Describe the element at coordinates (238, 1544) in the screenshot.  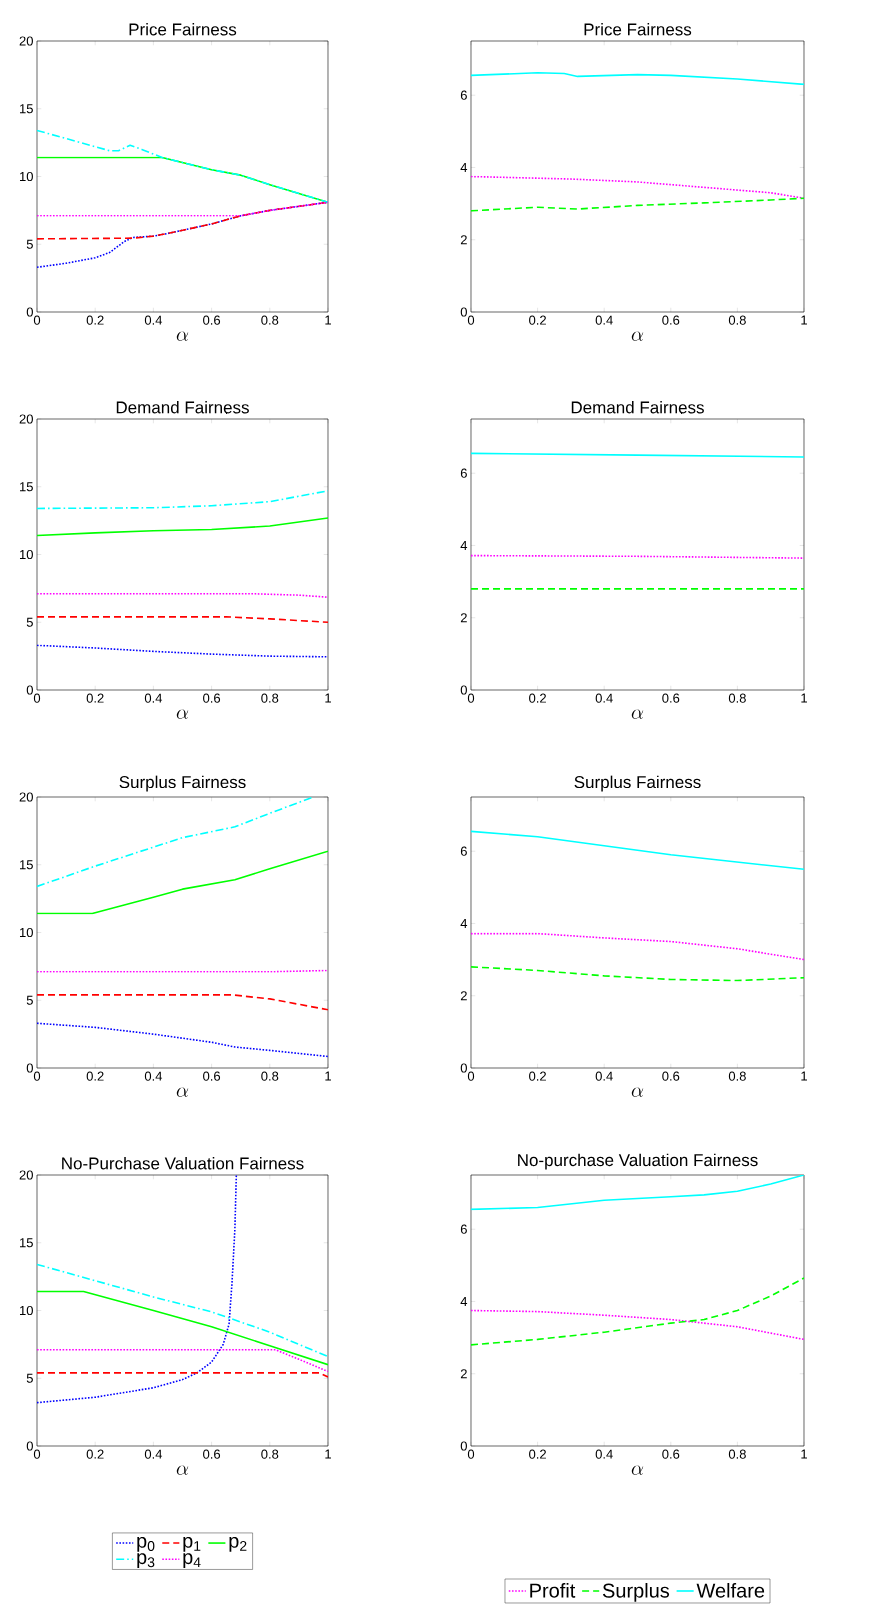
I see `legend-label: p$_{2}$` at that location.